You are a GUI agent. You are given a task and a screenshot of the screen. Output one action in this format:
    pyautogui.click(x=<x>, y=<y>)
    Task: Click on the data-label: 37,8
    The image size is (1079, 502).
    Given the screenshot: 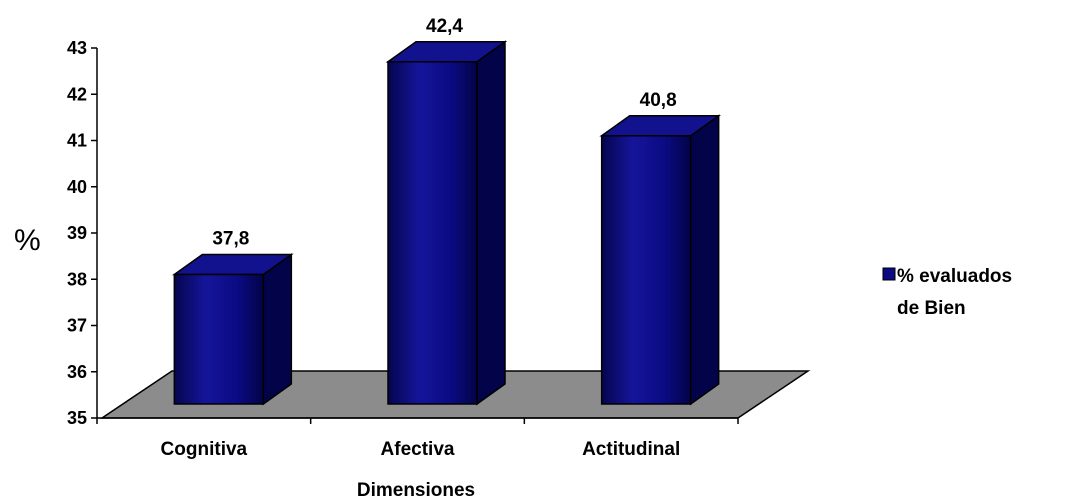 What is the action you would take?
    pyautogui.click(x=230, y=239)
    